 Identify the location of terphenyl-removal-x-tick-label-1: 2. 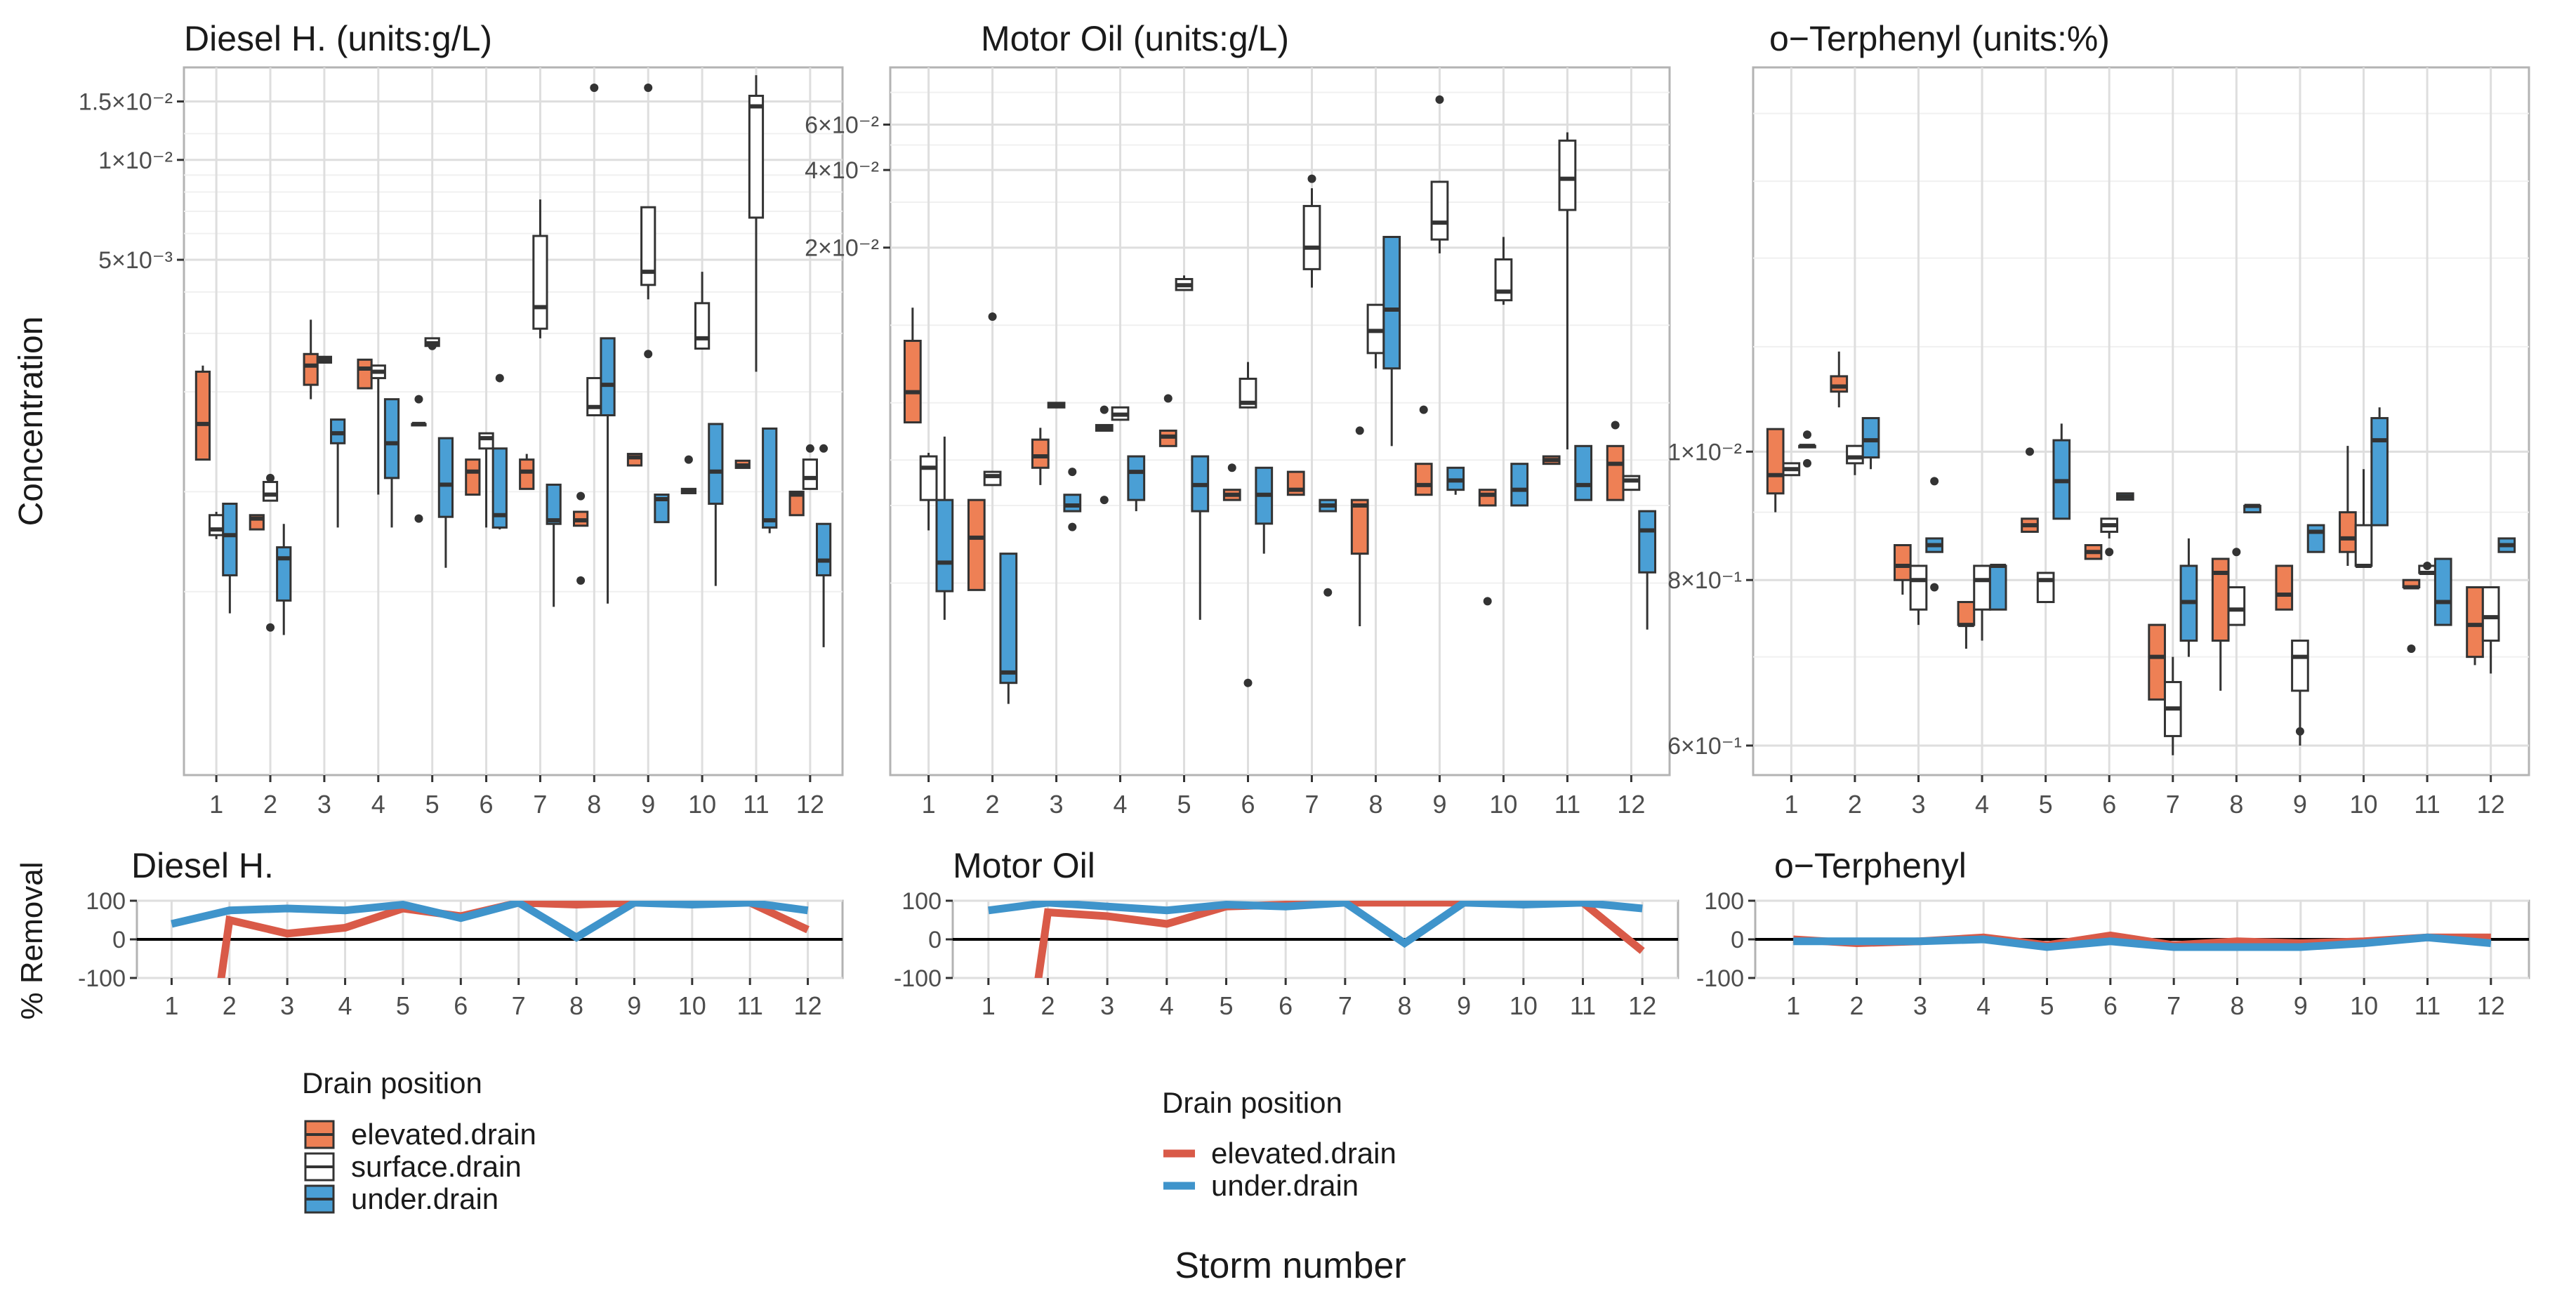
(1857, 1005).